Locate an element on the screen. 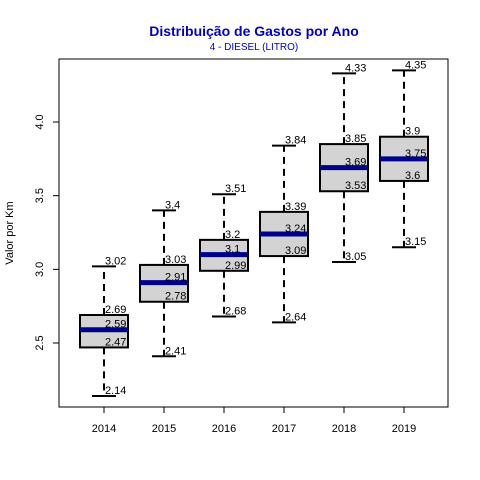  q1-label: 2.99 is located at coordinates (235, 266).